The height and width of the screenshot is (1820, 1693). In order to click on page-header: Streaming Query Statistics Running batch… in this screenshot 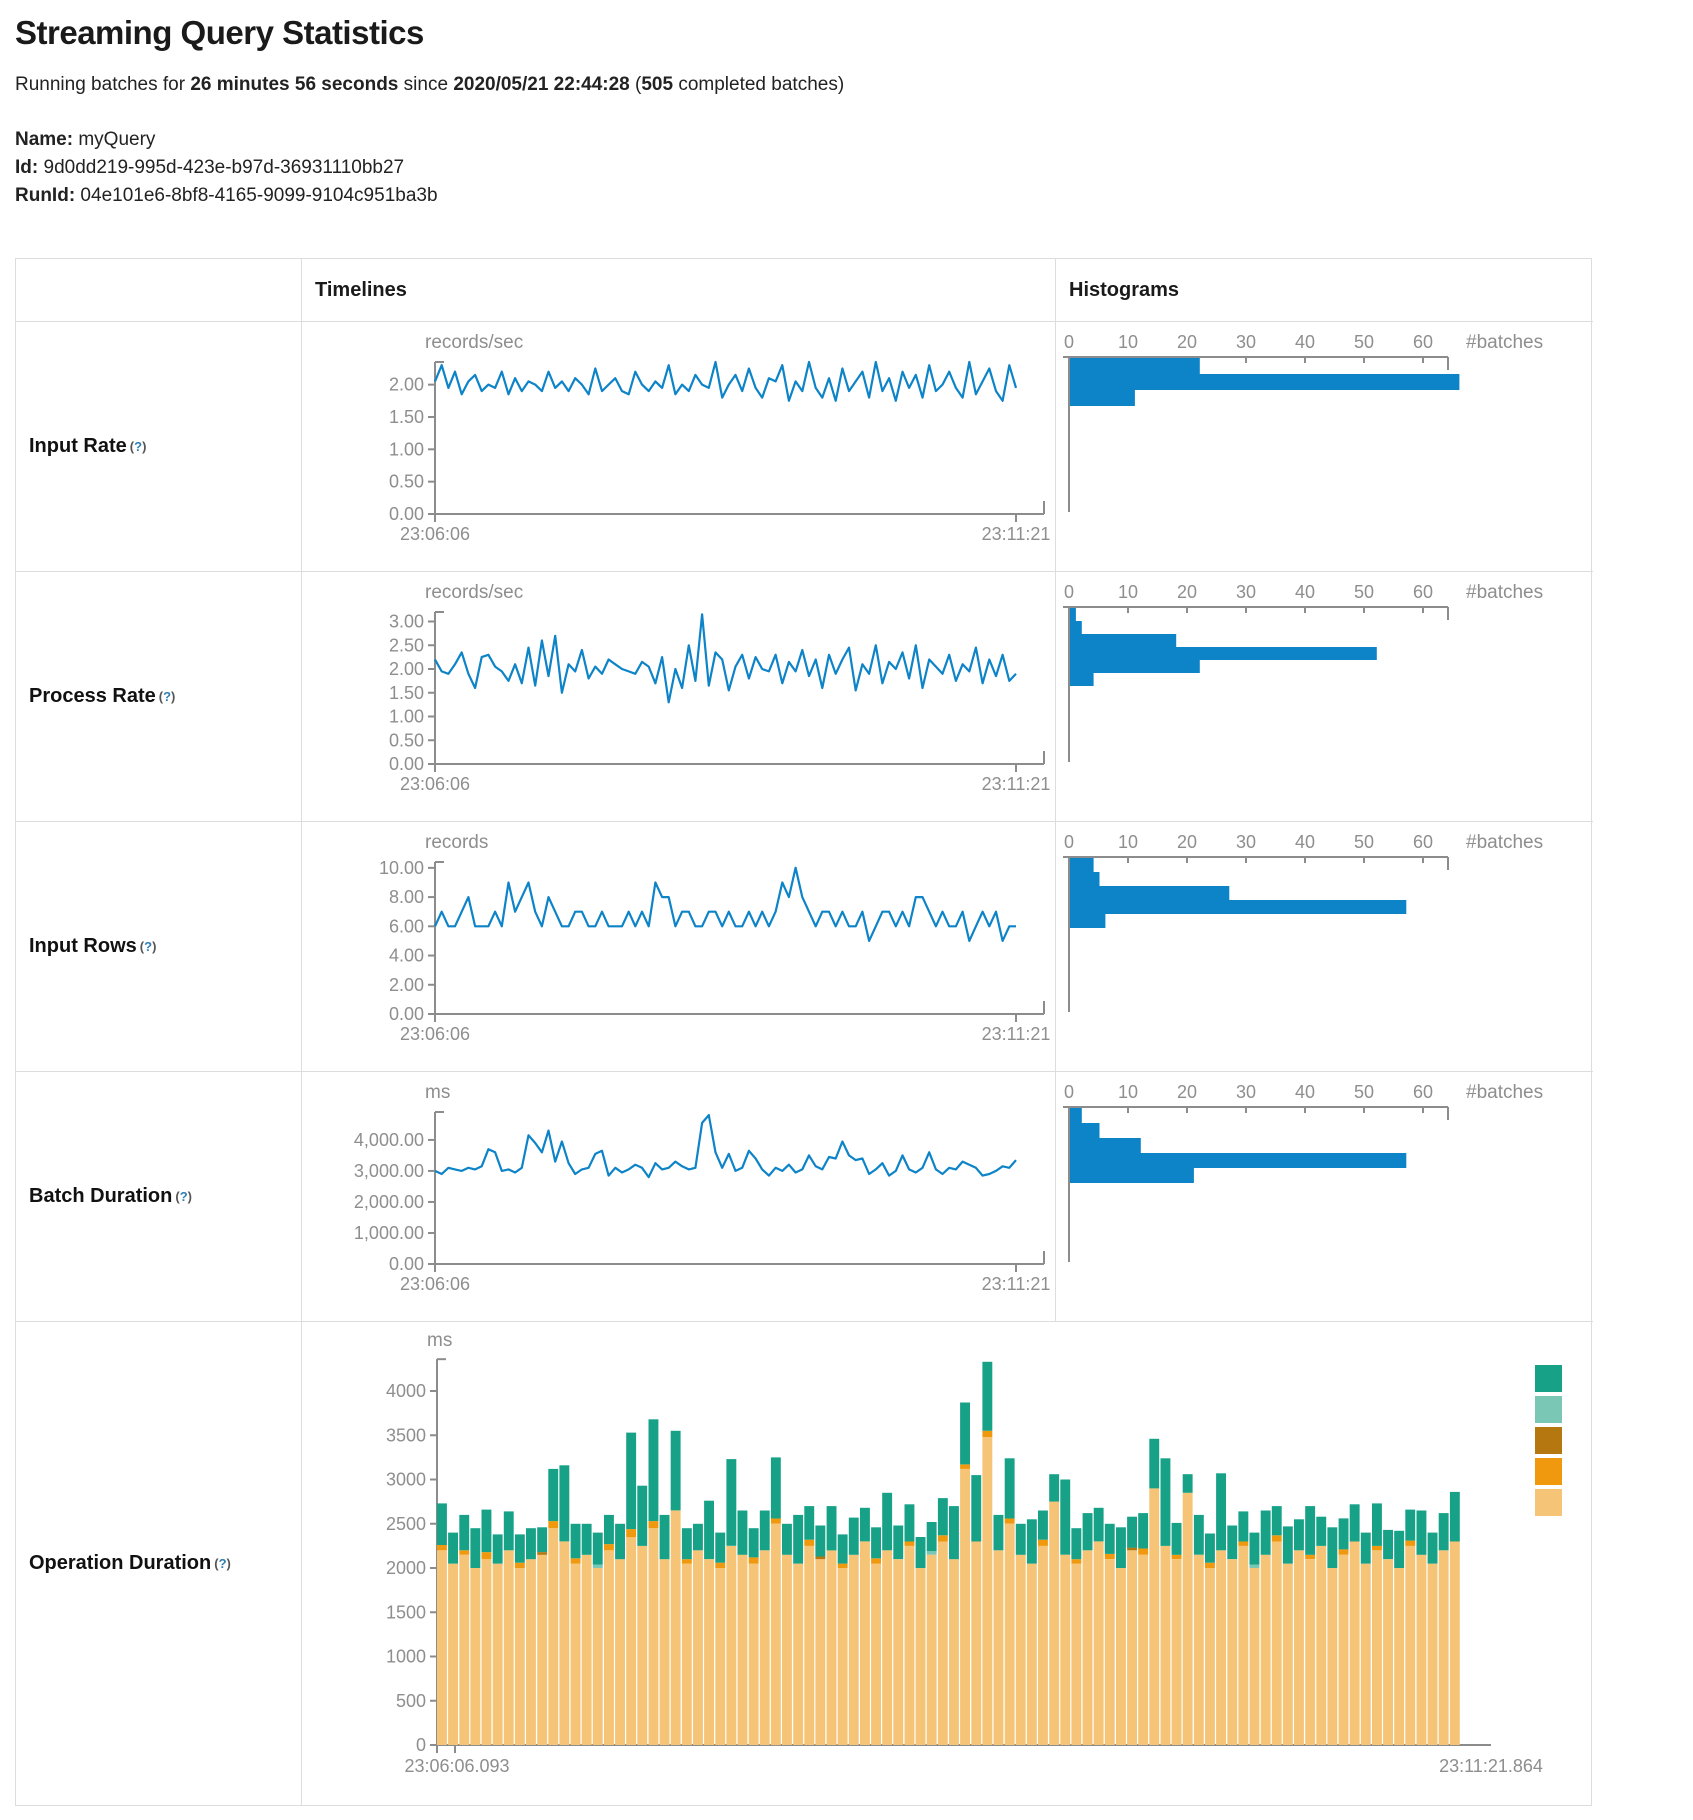, I will do `click(846, 105)`.